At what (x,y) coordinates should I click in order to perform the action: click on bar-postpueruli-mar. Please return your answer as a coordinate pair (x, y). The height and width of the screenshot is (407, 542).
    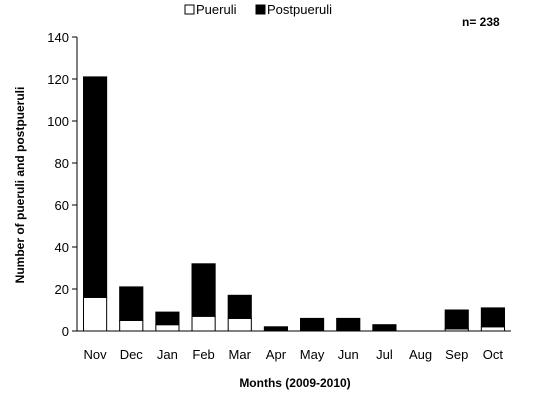
    Looking at the image, I should click on (239, 306).